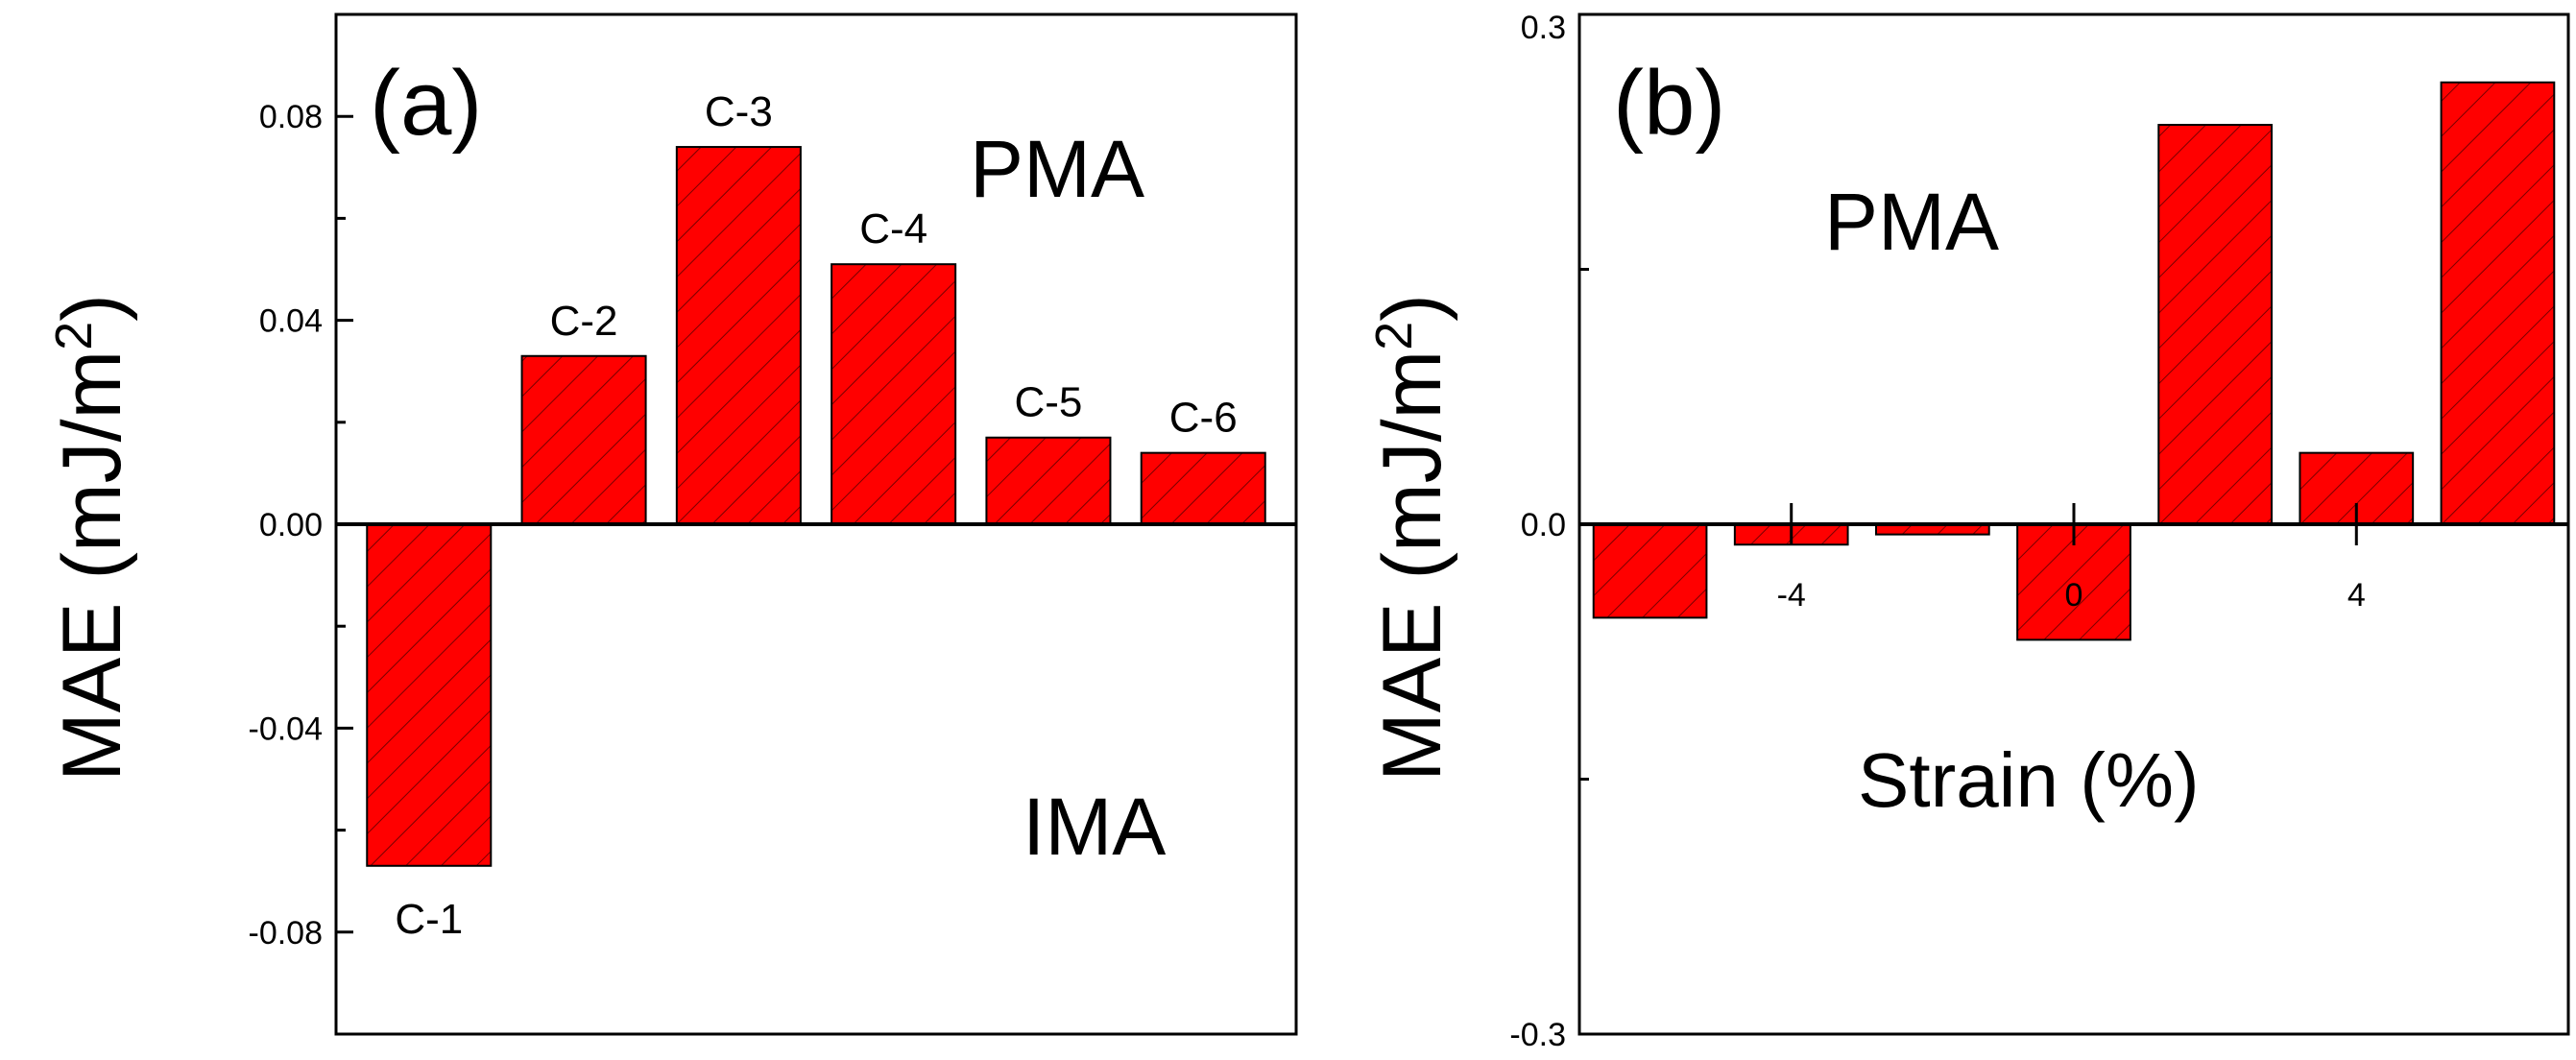  What do you see at coordinates (1057, 169) in the screenshot?
I see `panel-a-pma-label: PMA` at bounding box center [1057, 169].